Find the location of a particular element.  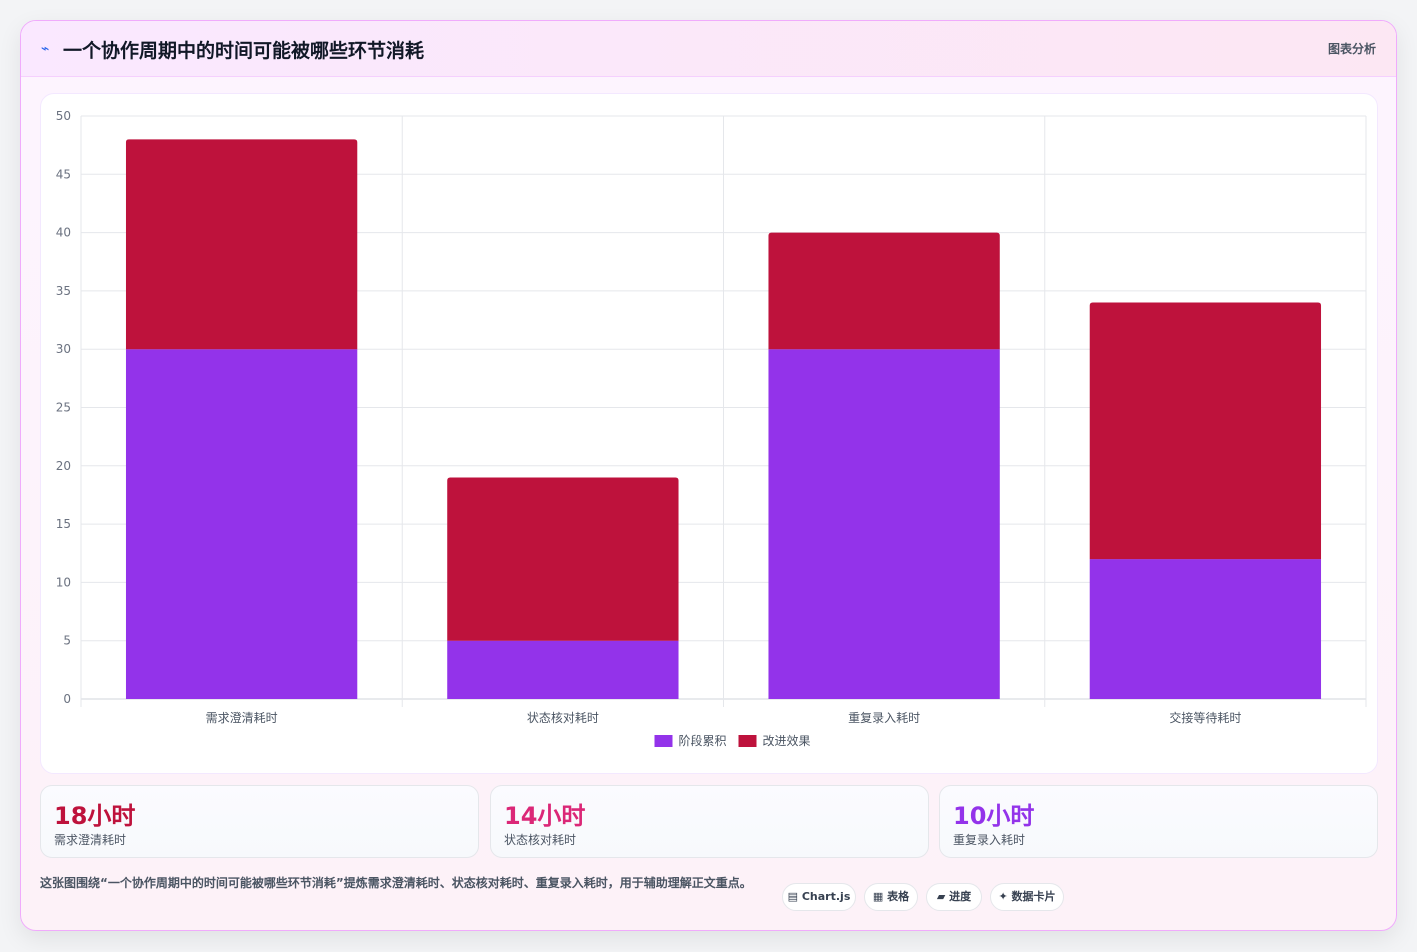

y-tick-label: 45 is located at coordinates (63, 174).